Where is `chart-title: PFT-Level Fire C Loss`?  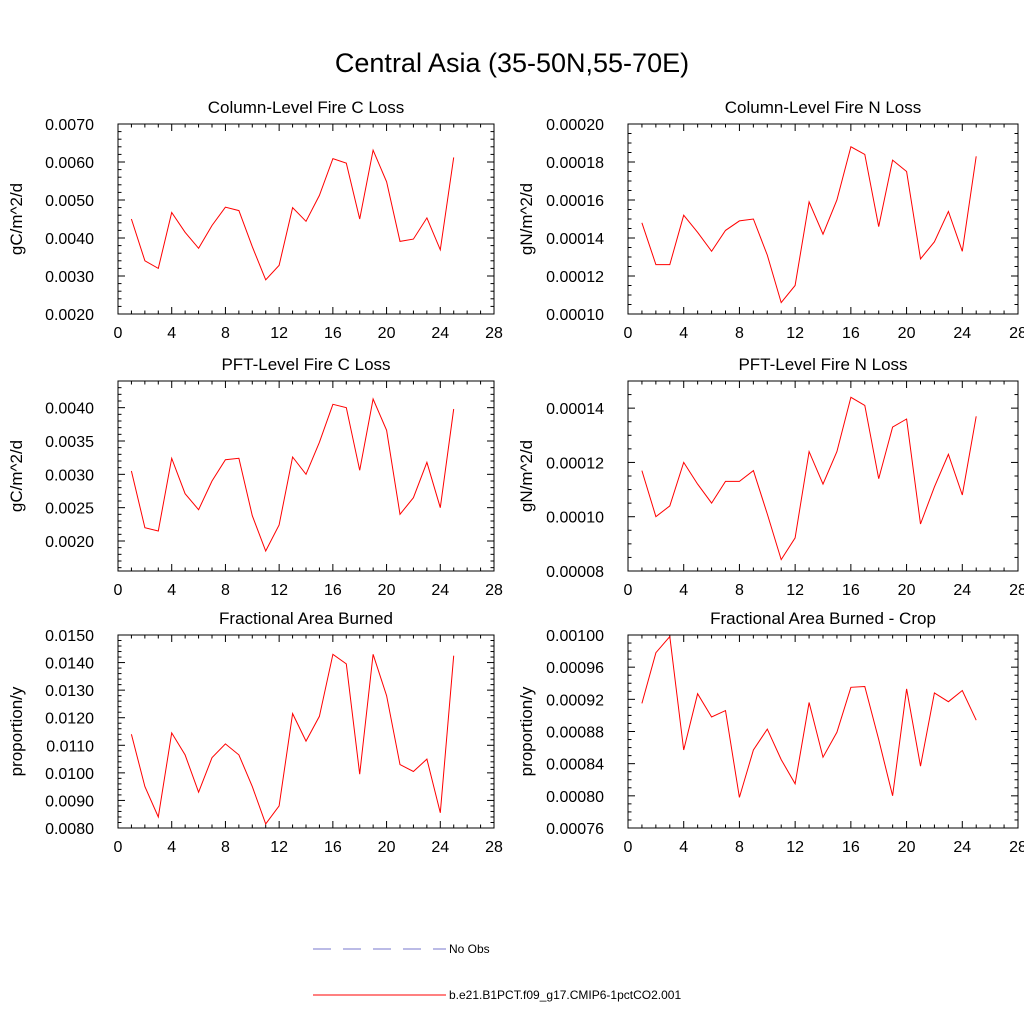
chart-title: PFT-Level Fire C Loss is located at coordinates (305, 364).